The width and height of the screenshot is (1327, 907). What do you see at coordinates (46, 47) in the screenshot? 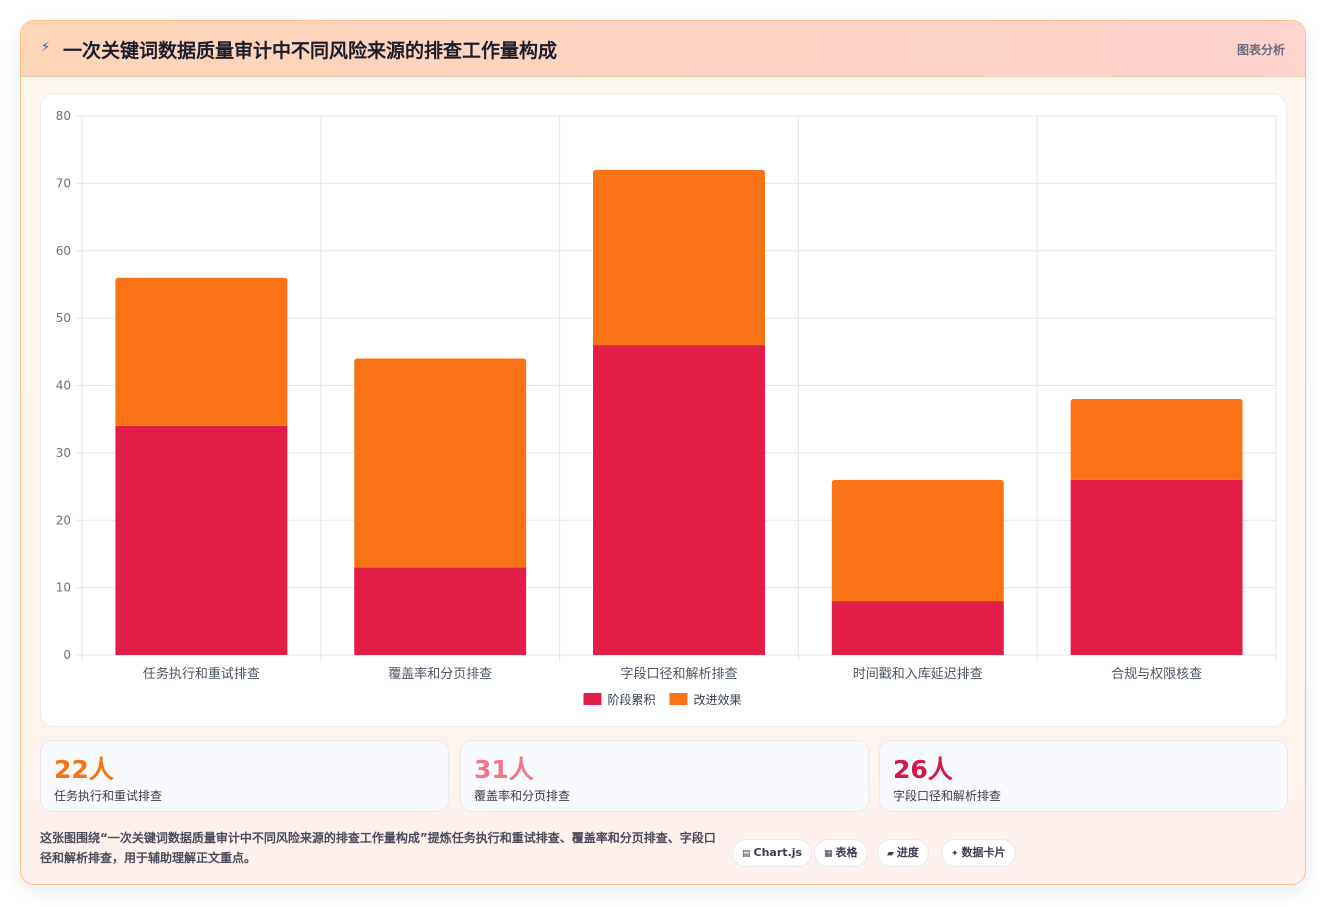
I see `lightning-icon: ⚡` at bounding box center [46, 47].